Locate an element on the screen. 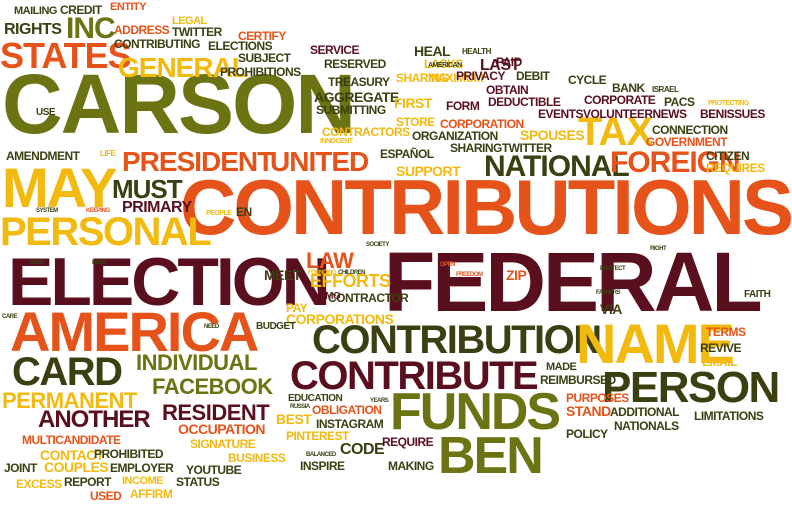  word-limitations: LIMITATIONS is located at coordinates (729, 416).